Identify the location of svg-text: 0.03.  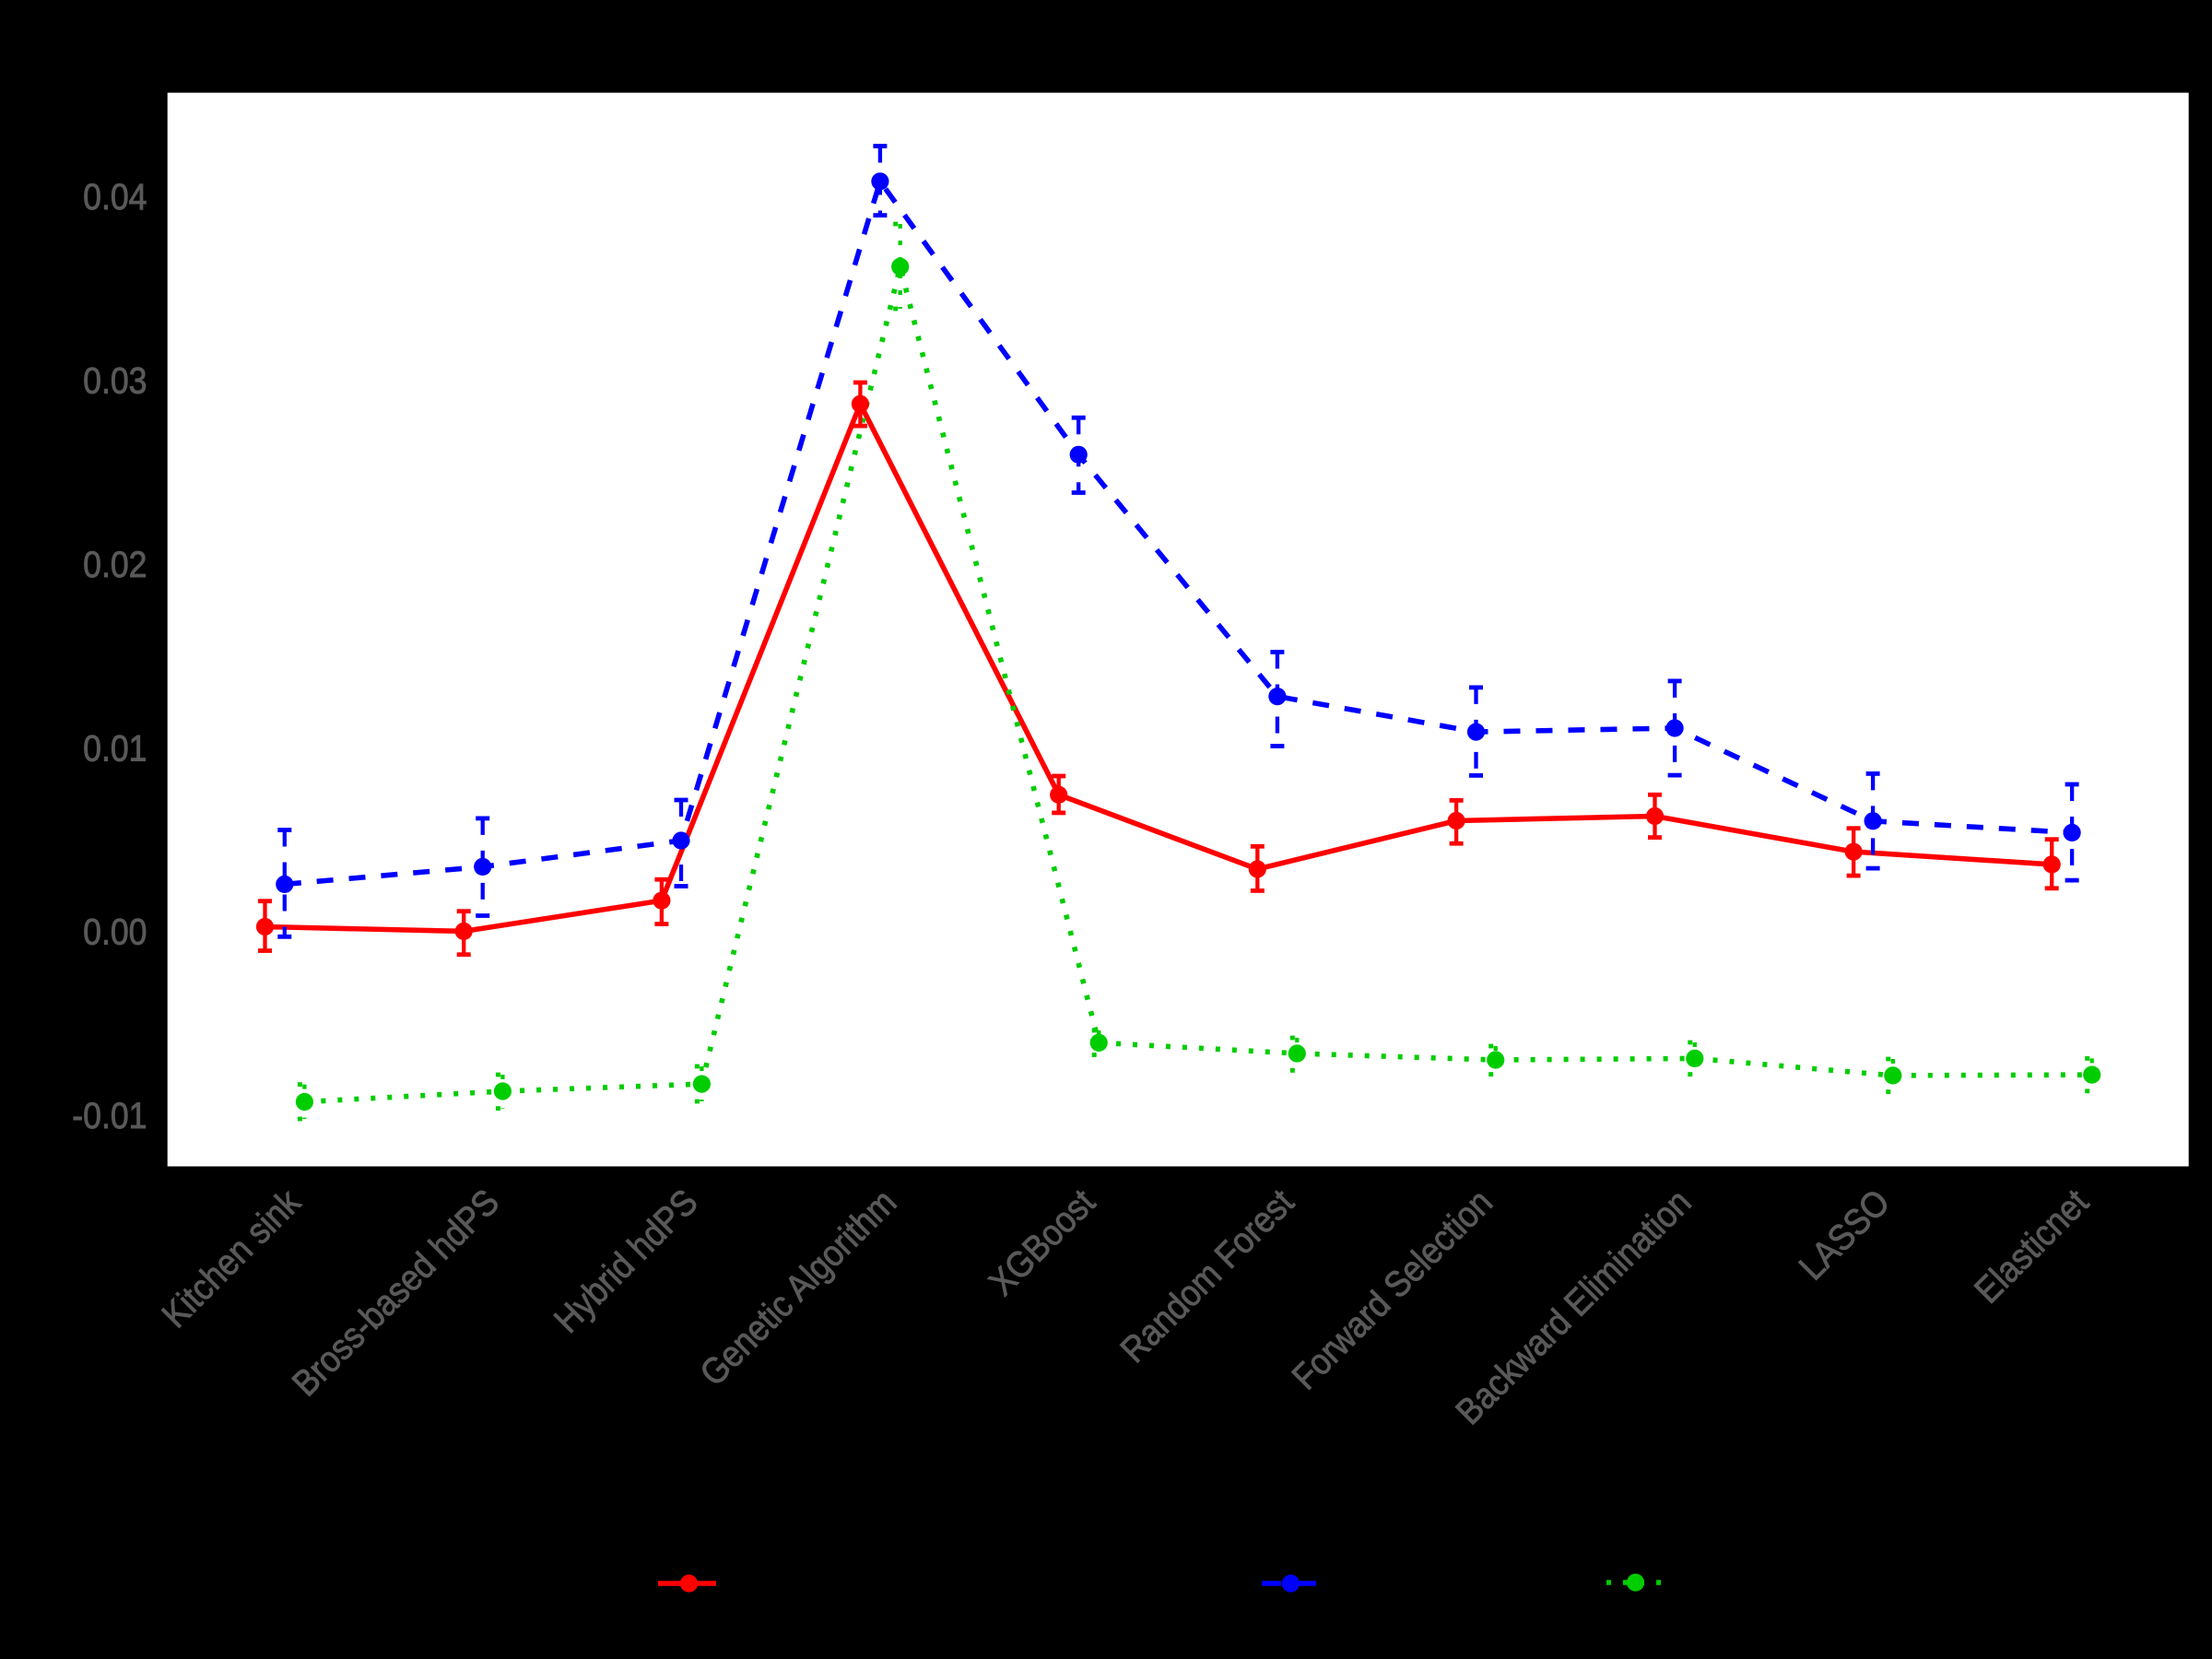
(115, 380).